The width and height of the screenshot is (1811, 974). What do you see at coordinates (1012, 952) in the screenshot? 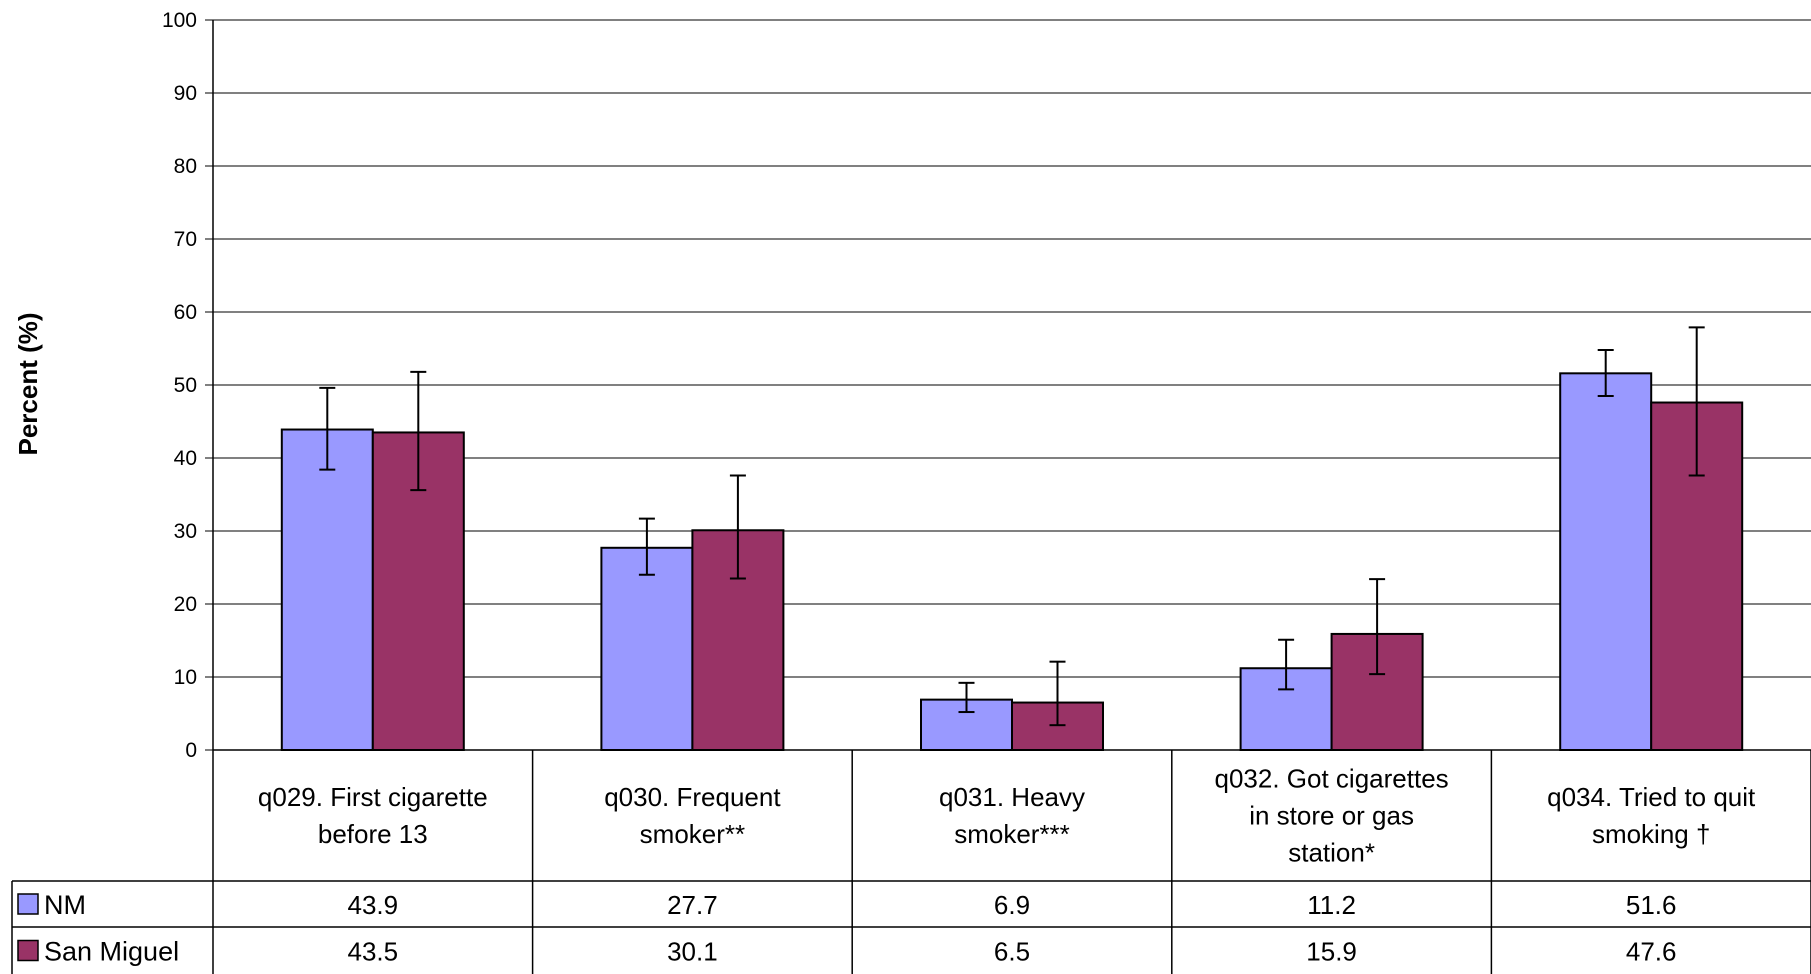
I see `table-cell-value: 6.5` at bounding box center [1012, 952].